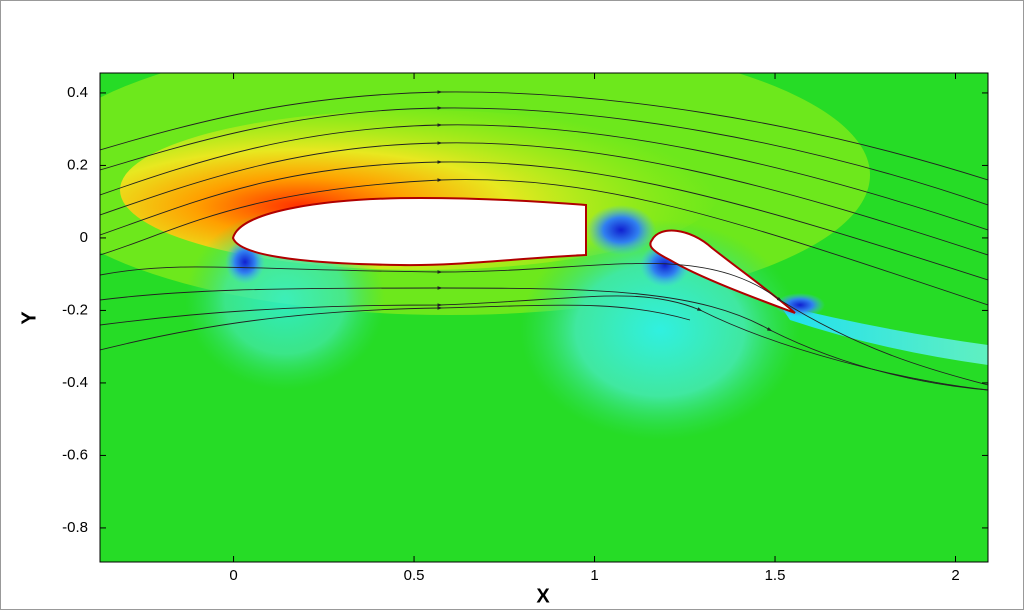  Describe the element at coordinates (414, 575) in the screenshot. I see `x-tick-label: 0.5` at that location.